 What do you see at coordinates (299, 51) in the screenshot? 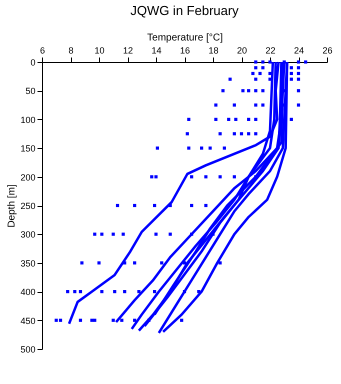
I see `x-tick-label: 24` at bounding box center [299, 51].